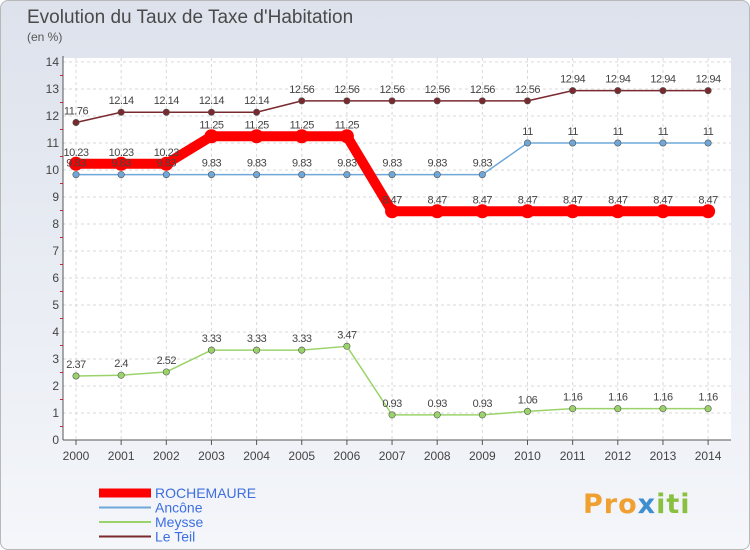 The height and width of the screenshot is (550, 750). Describe the element at coordinates (55, 224) in the screenshot. I see `y-tick-label: 8` at that location.